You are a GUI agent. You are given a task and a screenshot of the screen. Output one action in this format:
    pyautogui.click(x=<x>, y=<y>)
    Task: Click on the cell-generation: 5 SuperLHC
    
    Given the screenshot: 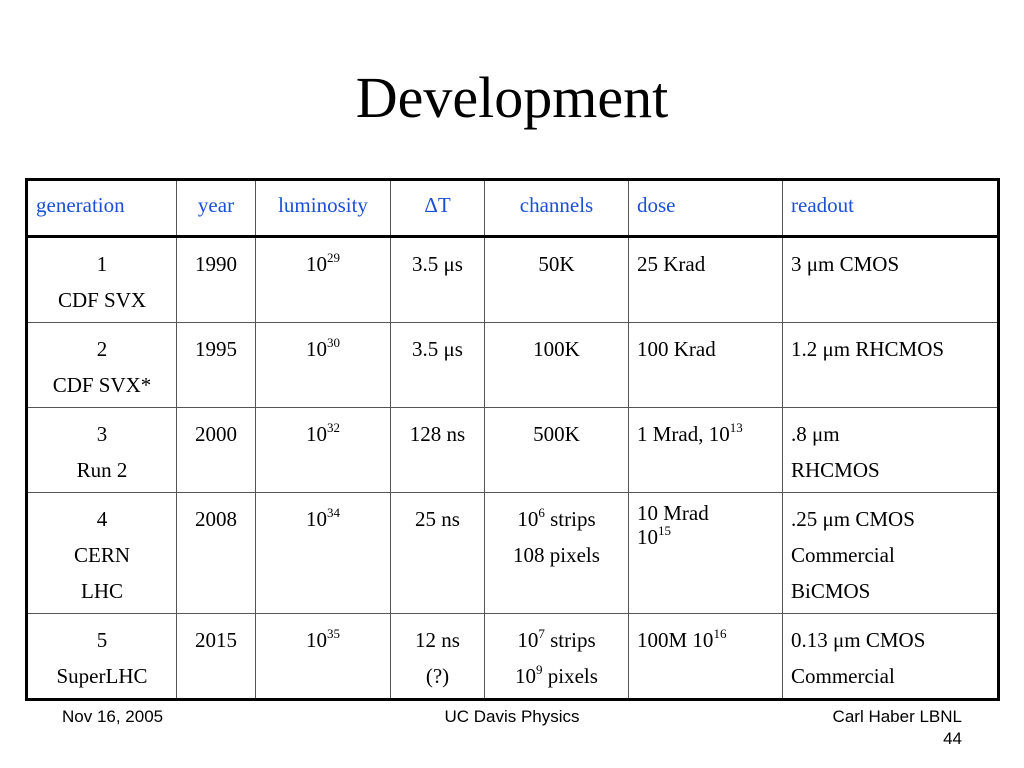 What is the action you would take?
    pyautogui.click(x=101, y=656)
    